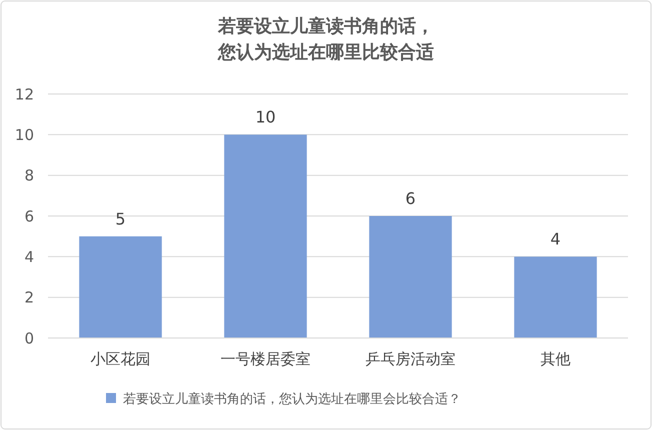 The height and width of the screenshot is (430, 652). I want to click on data-label: 10, so click(265, 117).